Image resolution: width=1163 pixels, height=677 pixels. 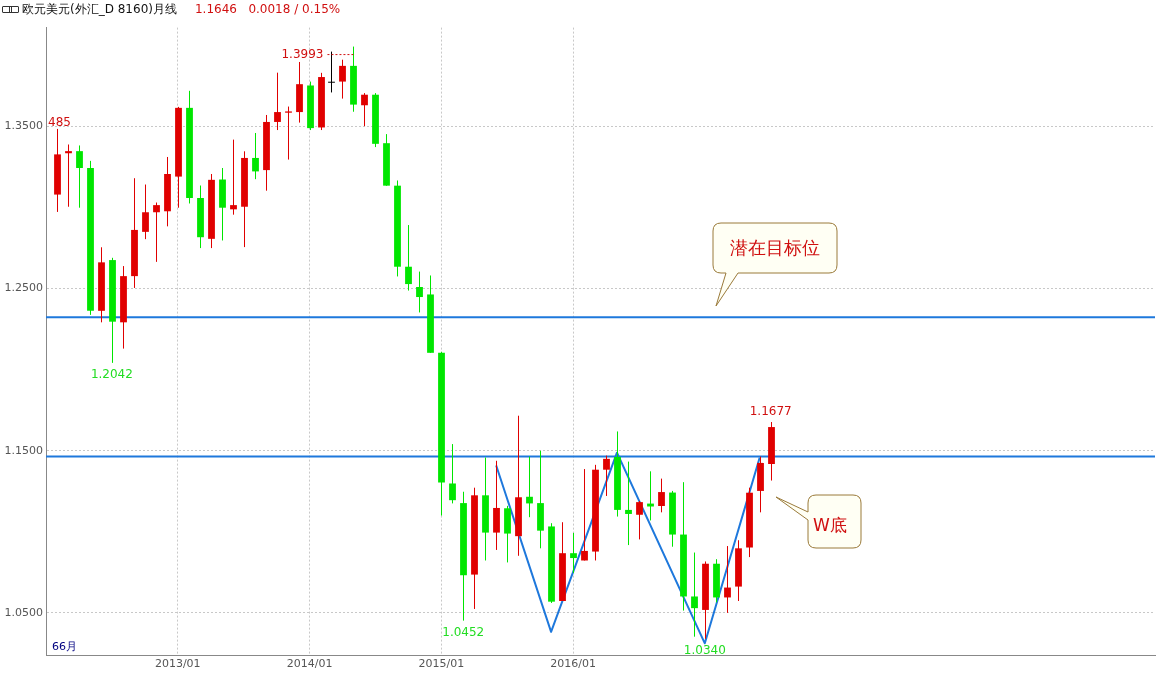 I want to click on annotation: 1.3993, so click(x=302, y=53).